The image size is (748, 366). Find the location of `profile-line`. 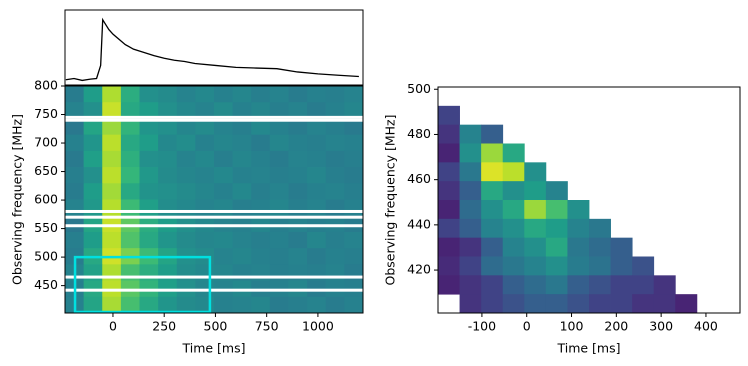

profile-line is located at coordinates (212, 49).